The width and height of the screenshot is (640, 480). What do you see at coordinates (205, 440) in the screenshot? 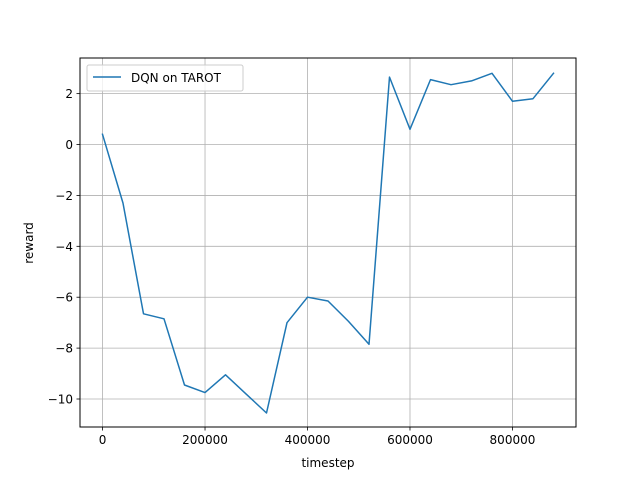
I see `x-tick-label: 200000` at bounding box center [205, 440].